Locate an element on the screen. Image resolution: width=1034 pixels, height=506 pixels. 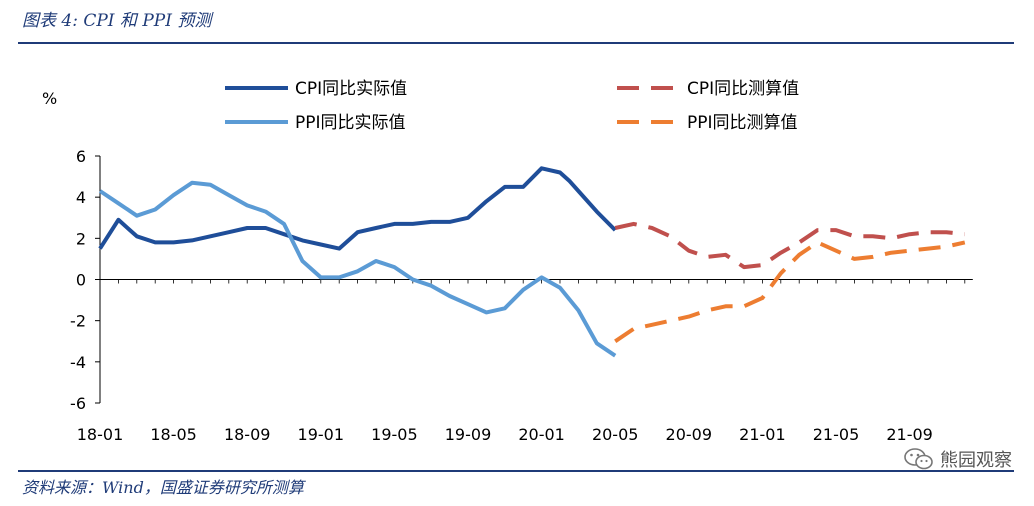
wechat-icon is located at coordinates (918, 459).